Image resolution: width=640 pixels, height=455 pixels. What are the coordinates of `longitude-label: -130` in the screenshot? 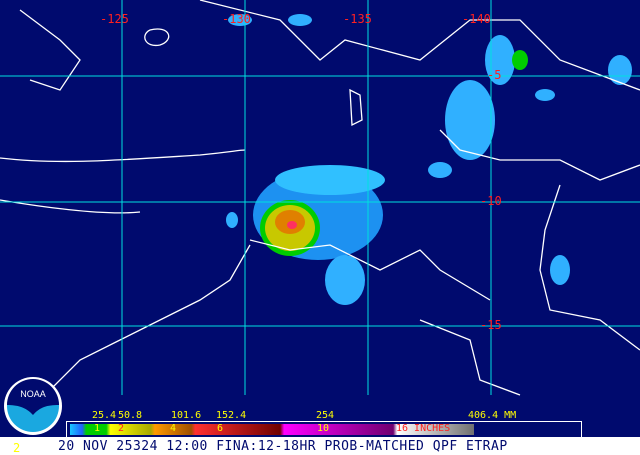 It's located at (236, 19).